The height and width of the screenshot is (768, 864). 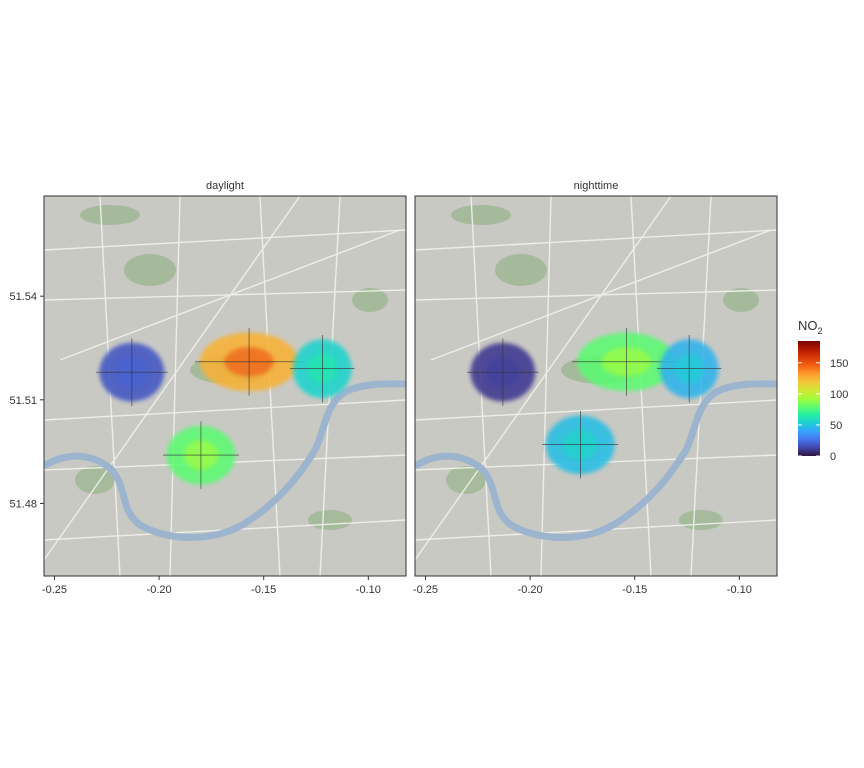 I want to click on y-tick-51.48: 51.48, so click(x=26, y=504).